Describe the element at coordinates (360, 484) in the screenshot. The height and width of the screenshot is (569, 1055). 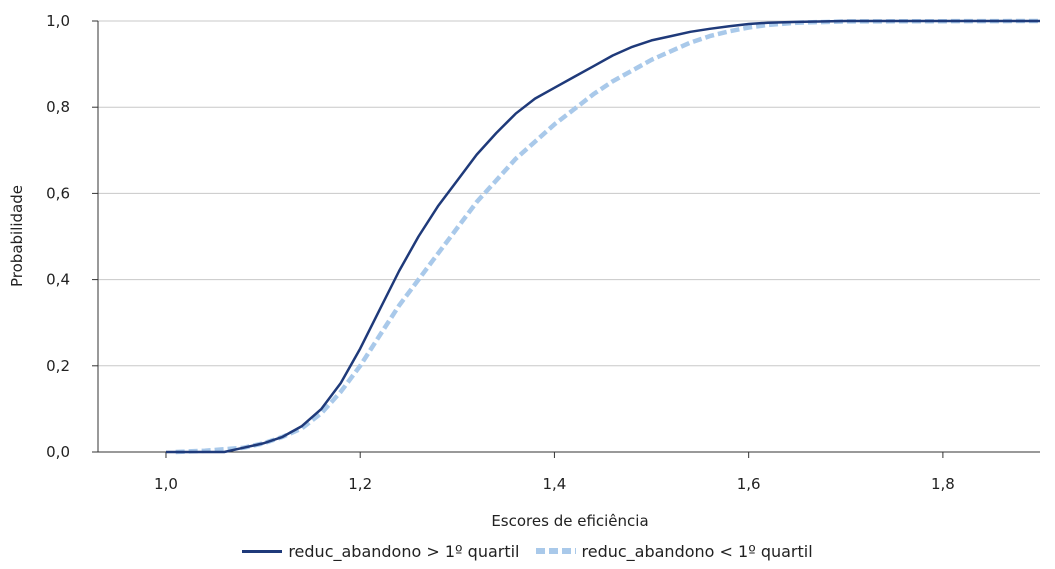
I see `x-tick-label-1: 1,2` at that location.